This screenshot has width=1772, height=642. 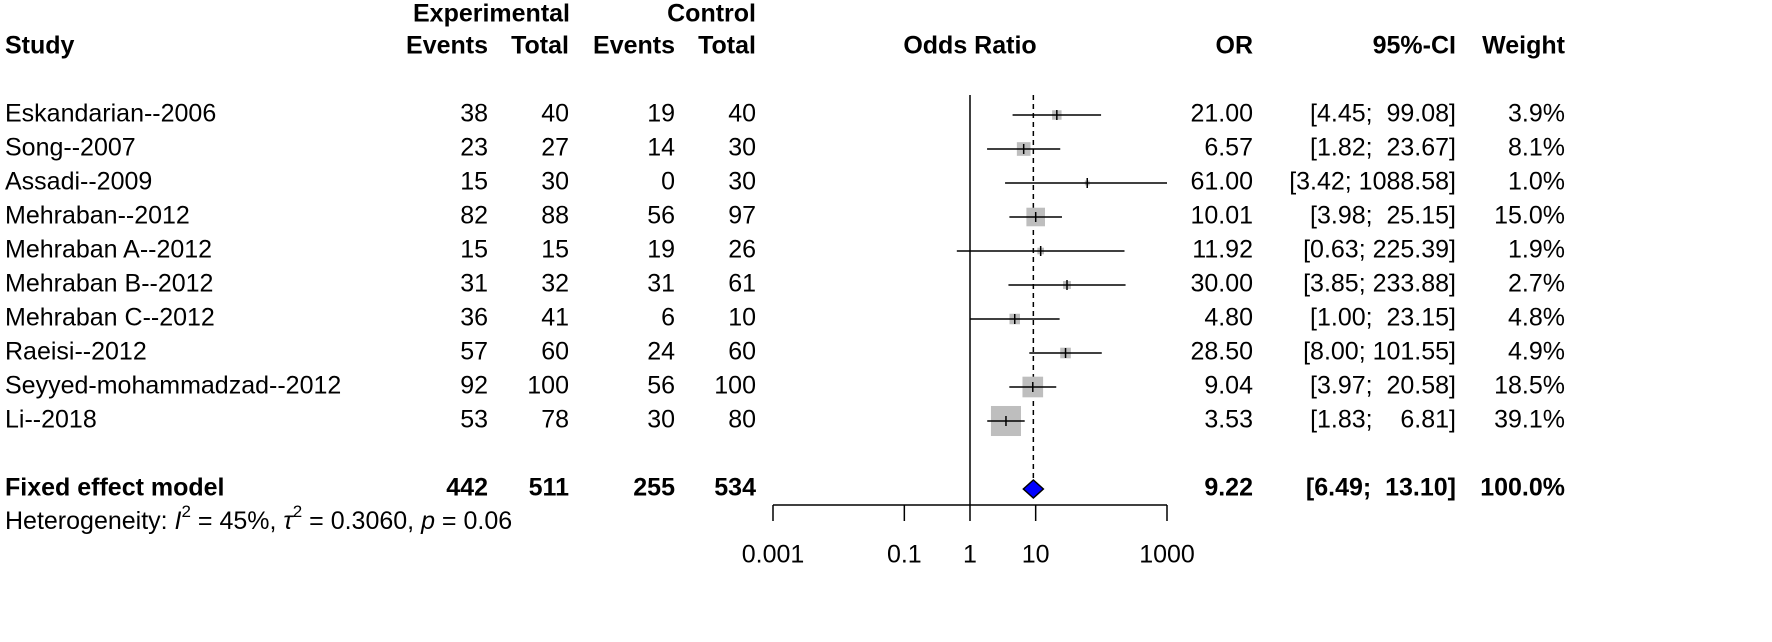 I want to click on study-name: Mehraban A--2012, so click(x=108, y=250).